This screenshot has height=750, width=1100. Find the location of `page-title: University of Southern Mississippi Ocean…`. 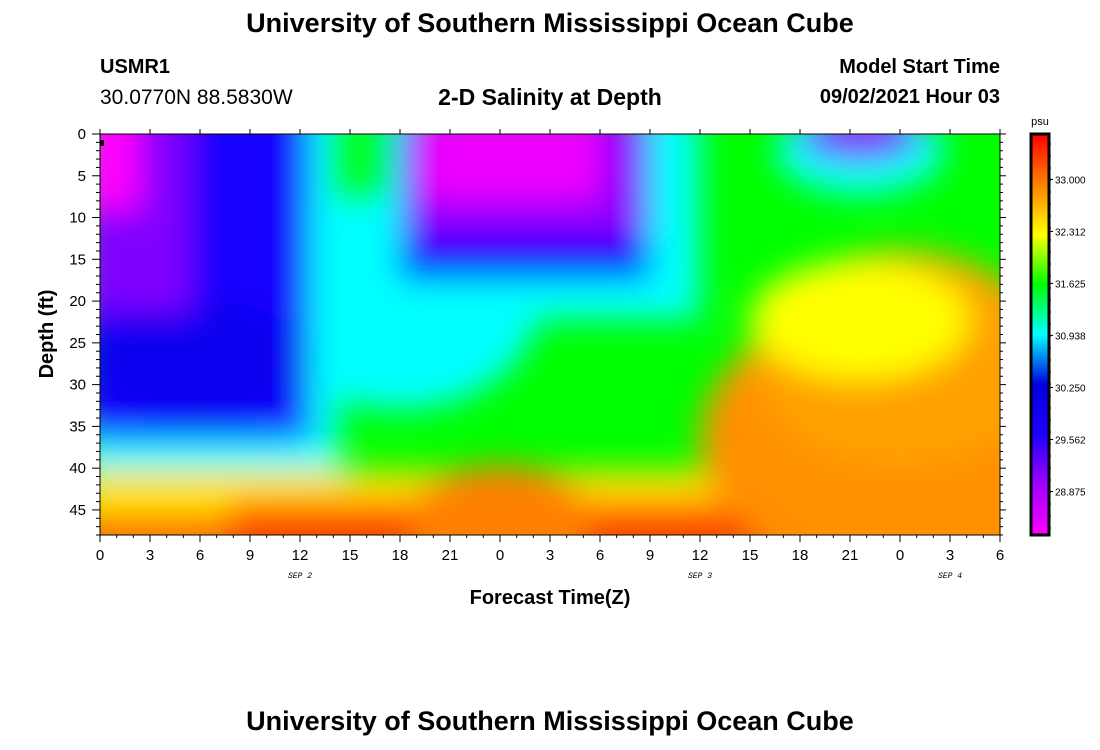

page-title: University of Southern Mississippi Ocean… is located at coordinates (550, 23).